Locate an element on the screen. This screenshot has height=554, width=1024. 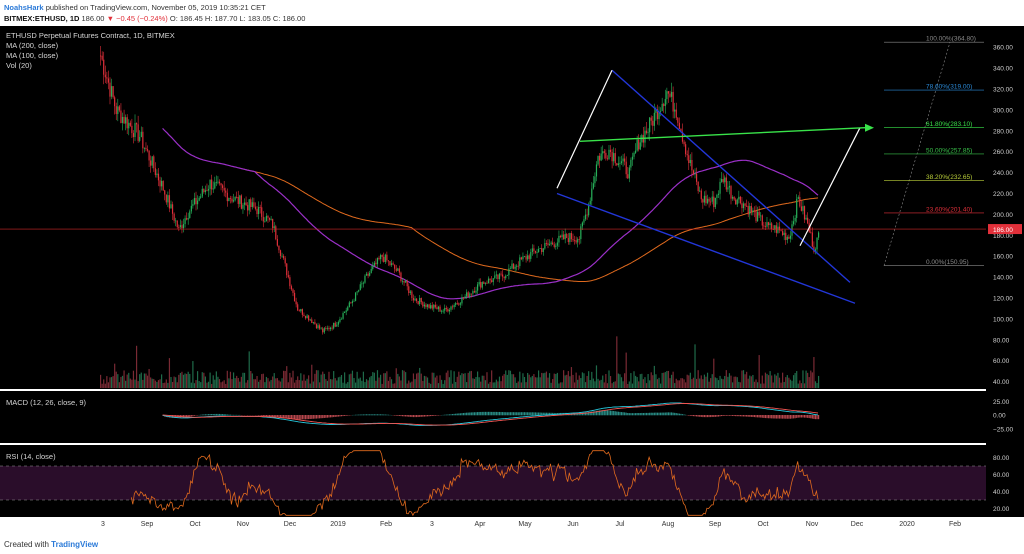
ma200-line is located at coordinates (529, 224).